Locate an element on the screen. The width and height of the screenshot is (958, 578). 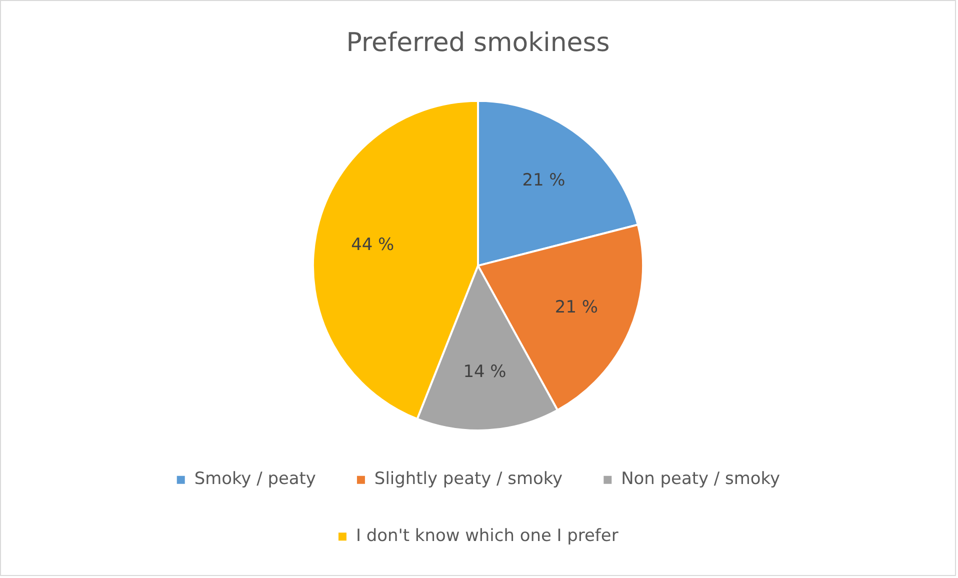
legend-label: Smoky / peaty is located at coordinates (255, 478).